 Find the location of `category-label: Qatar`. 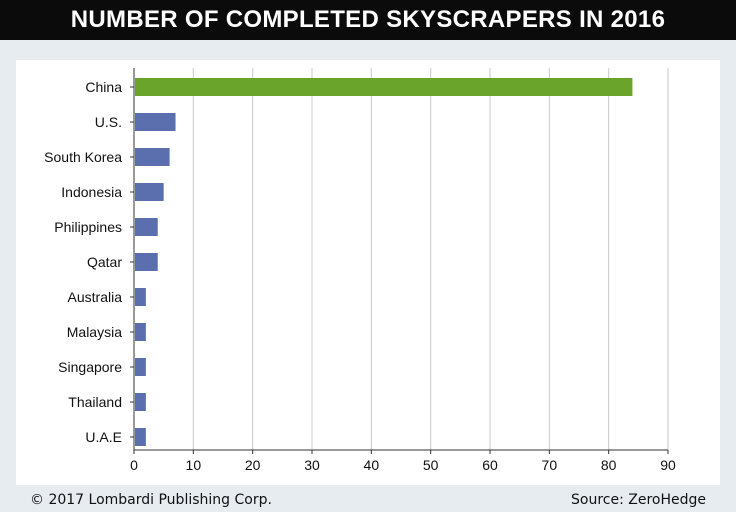

category-label: Qatar is located at coordinates (104, 262).